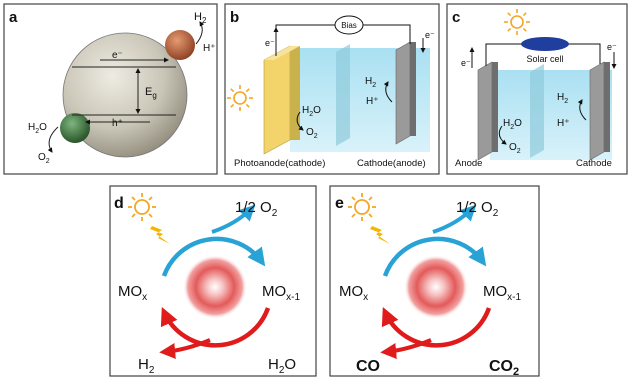 This screenshot has width=631, height=377. I want to click on cathode-electrode, so click(403, 93).